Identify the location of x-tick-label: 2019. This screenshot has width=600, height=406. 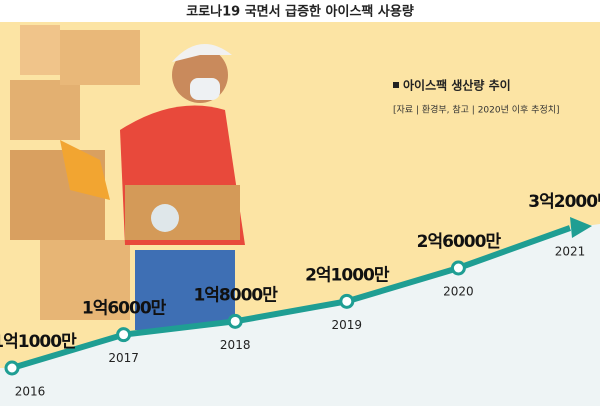
(347, 325).